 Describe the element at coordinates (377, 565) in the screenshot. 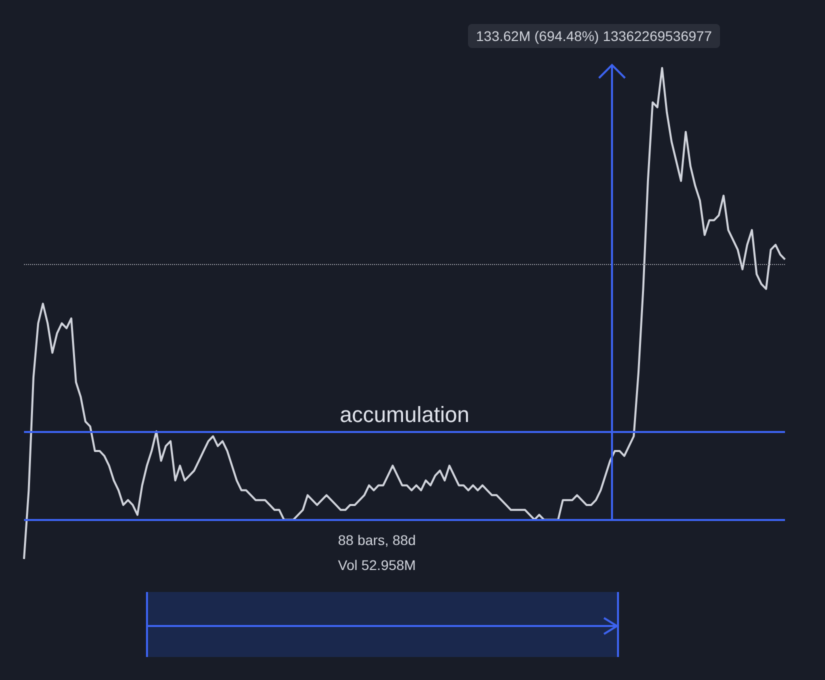

I see `annotation: Vol 52.958M` at that location.